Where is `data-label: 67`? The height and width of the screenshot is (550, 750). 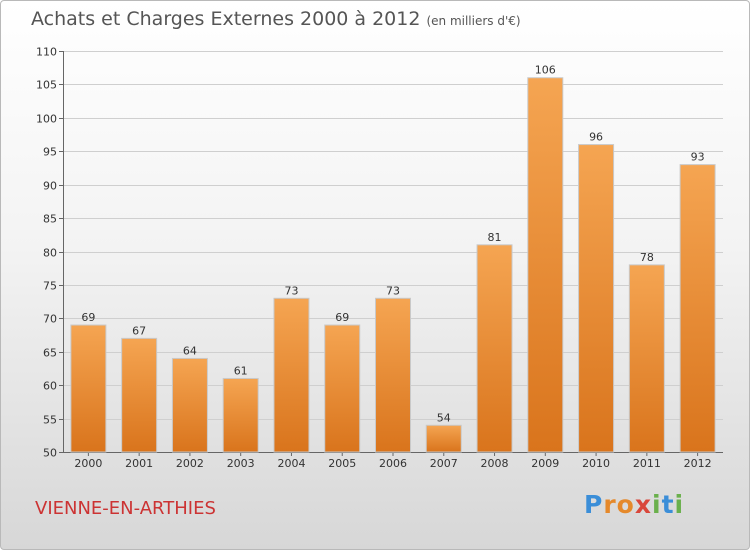
data-label: 67 is located at coordinates (139, 330).